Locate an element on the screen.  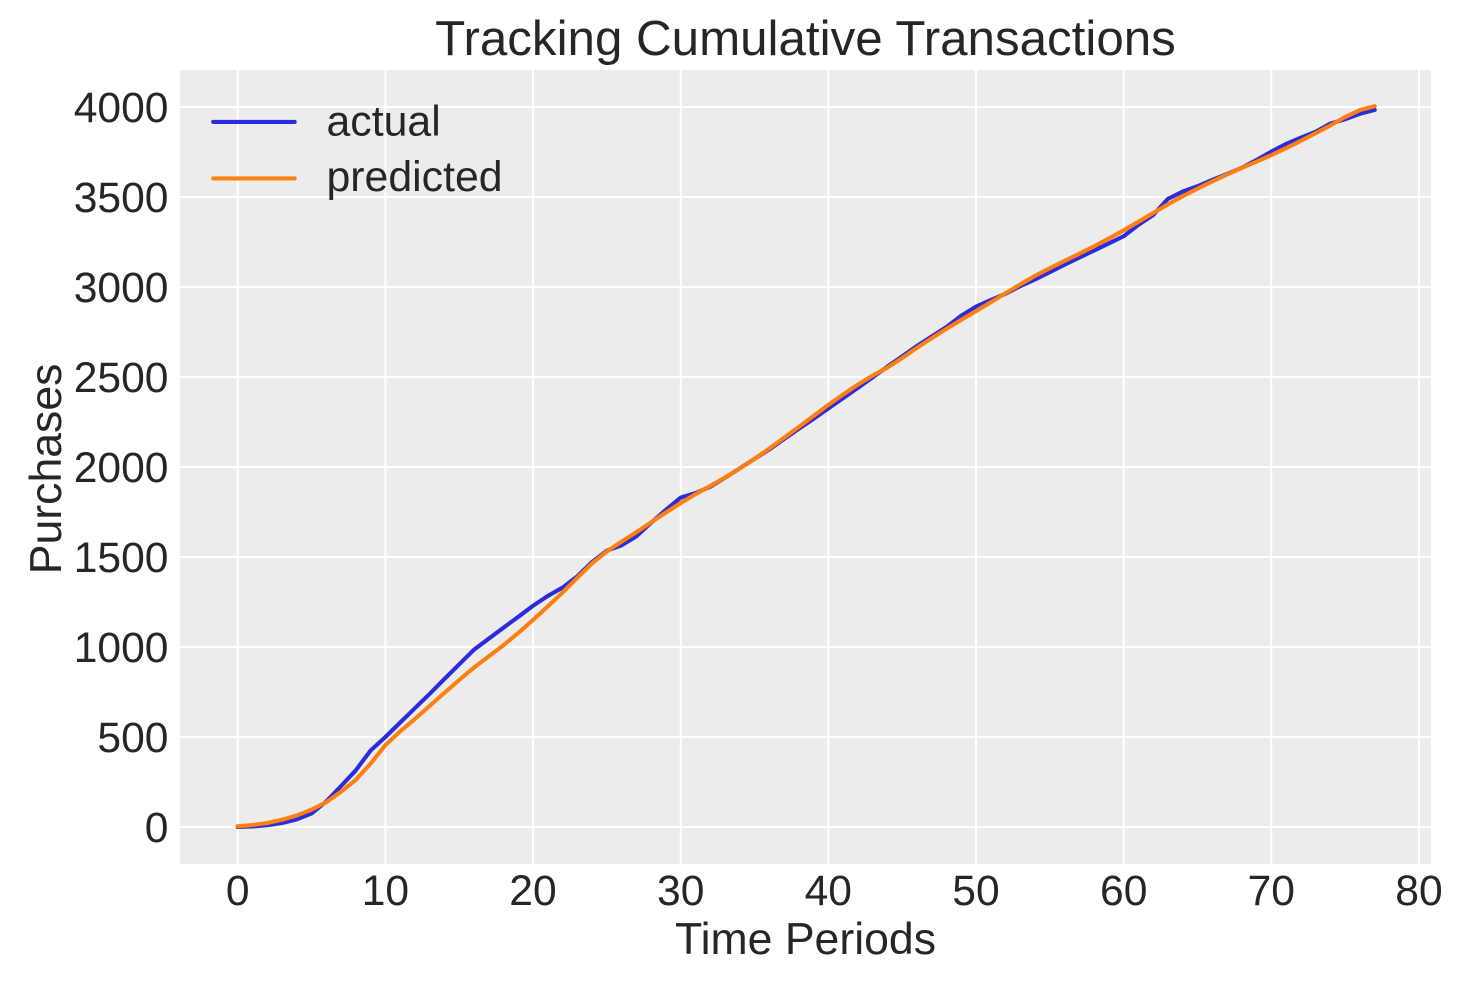
svg-text: 3000 is located at coordinates (121, 288).